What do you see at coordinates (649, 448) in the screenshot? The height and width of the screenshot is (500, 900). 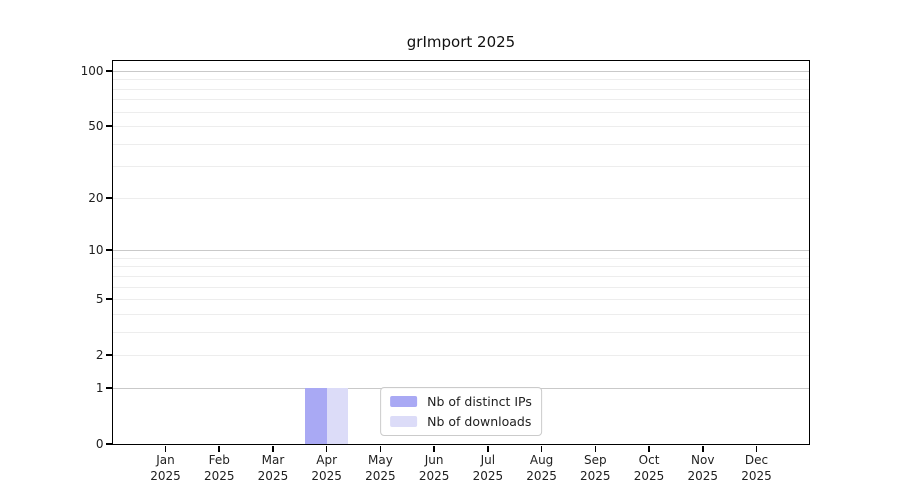 I see `x-tick-oct` at bounding box center [649, 448].